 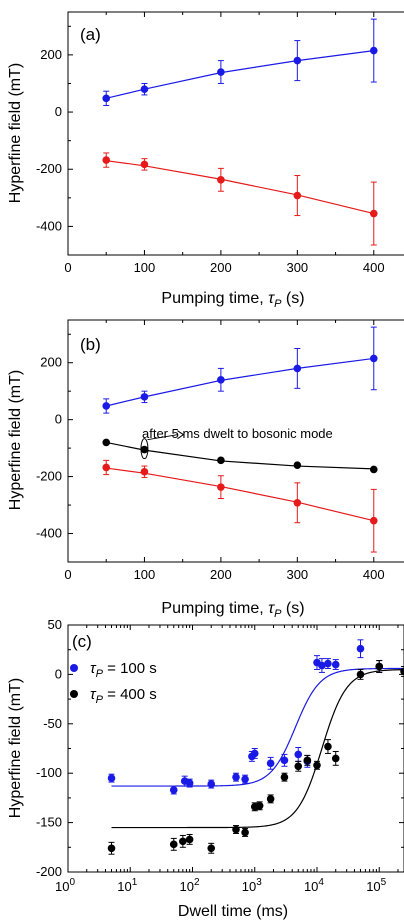 What do you see at coordinates (113, 683) in the screenshot?
I see `panel-c-legend: τP = 100 s τP = 400 s` at bounding box center [113, 683].